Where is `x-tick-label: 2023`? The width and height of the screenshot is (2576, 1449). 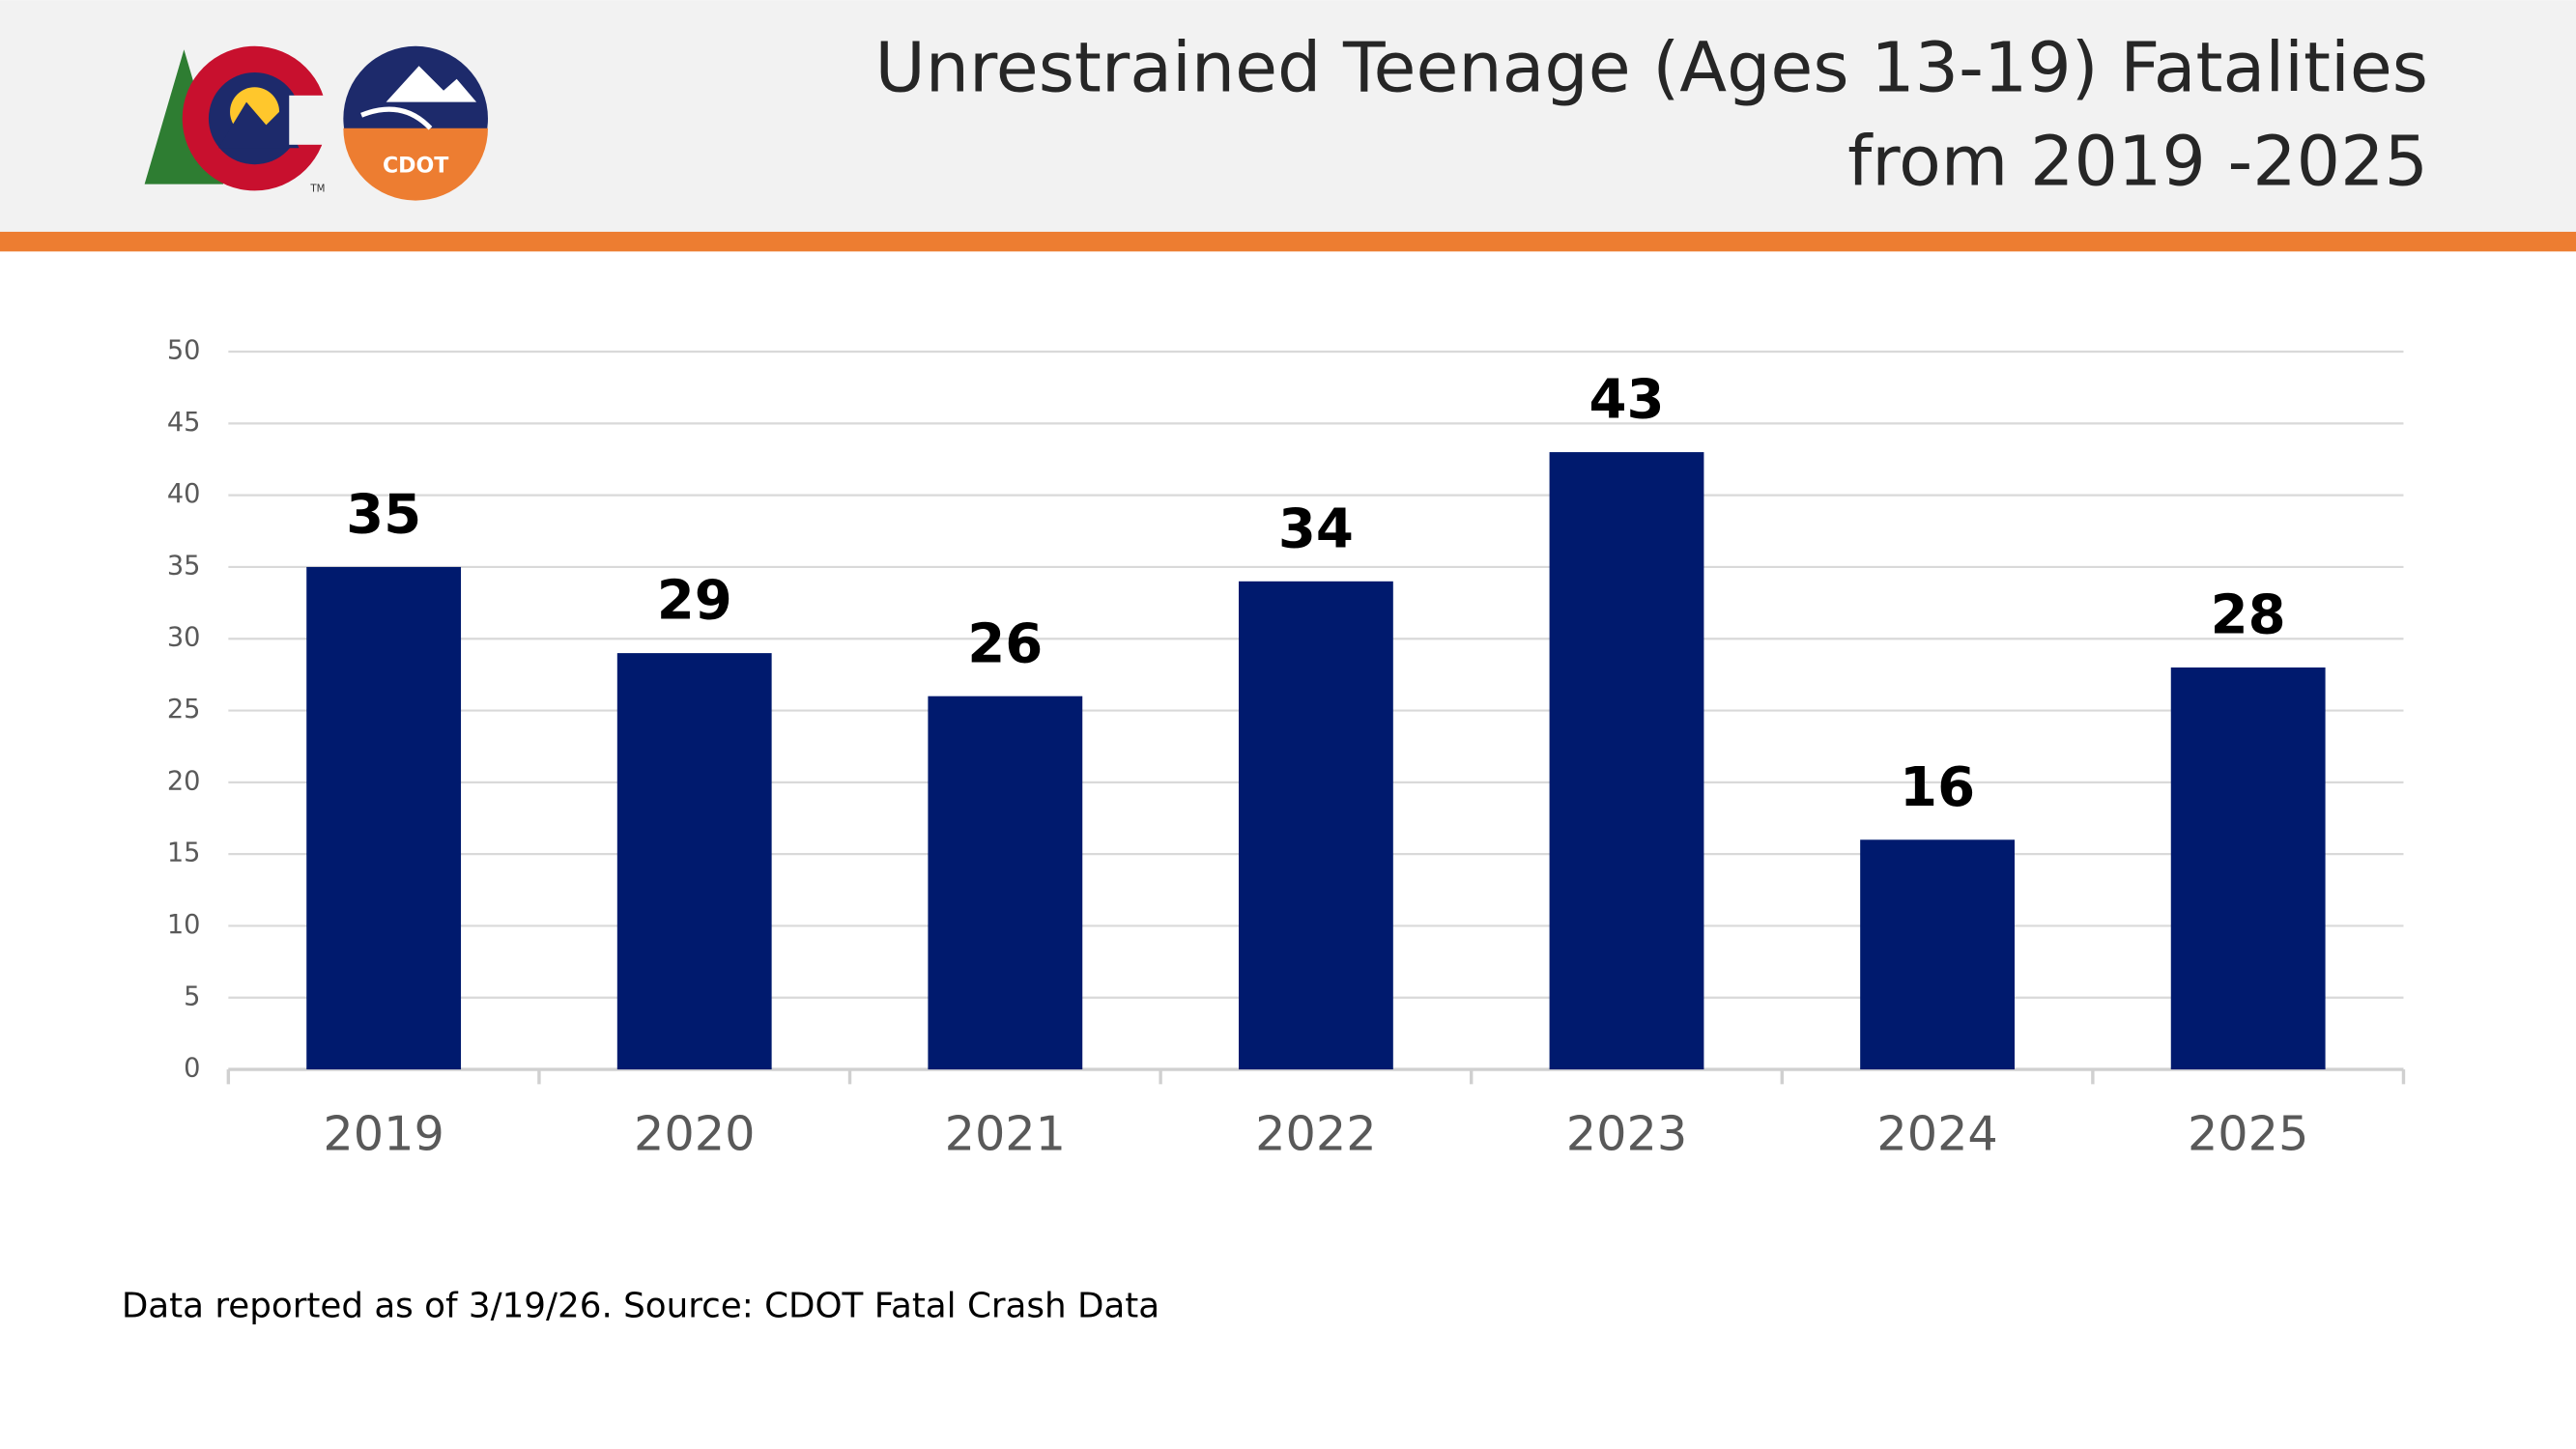 x-tick-label: 2023 is located at coordinates (1627, 1133).